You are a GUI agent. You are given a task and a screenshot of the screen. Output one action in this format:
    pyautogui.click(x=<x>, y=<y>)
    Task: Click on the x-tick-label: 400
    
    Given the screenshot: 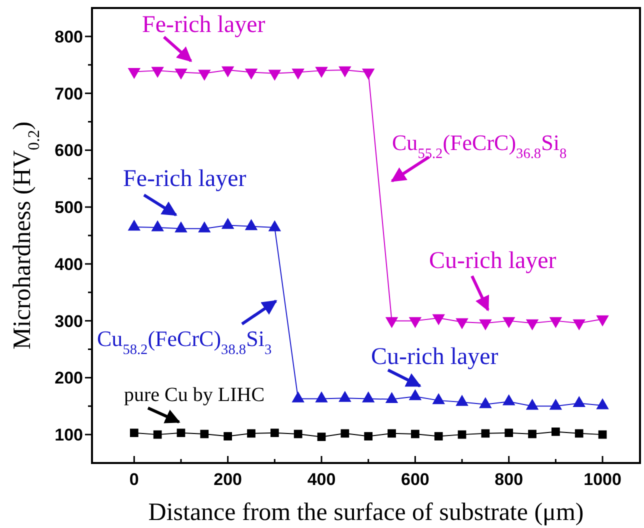 What is the action you would take?
    pyautogui.click(x=321, y=479)
    